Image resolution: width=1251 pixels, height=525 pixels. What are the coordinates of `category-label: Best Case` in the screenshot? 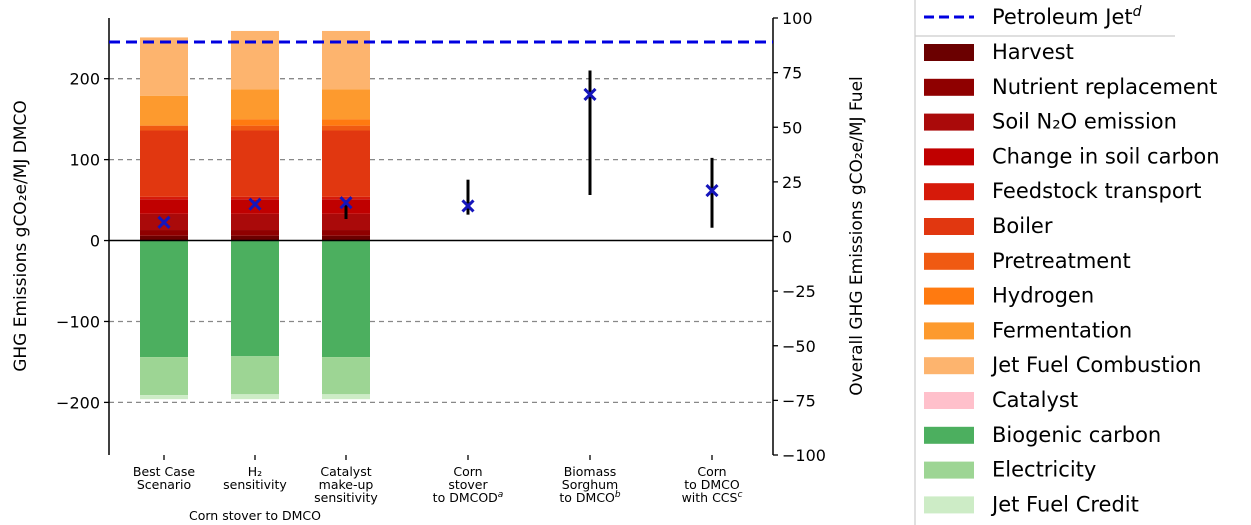 It's located at (164, 471).